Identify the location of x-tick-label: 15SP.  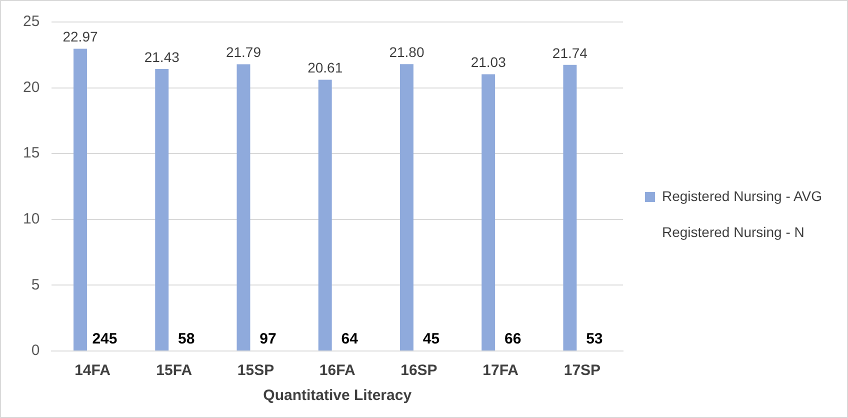
(255, 371).